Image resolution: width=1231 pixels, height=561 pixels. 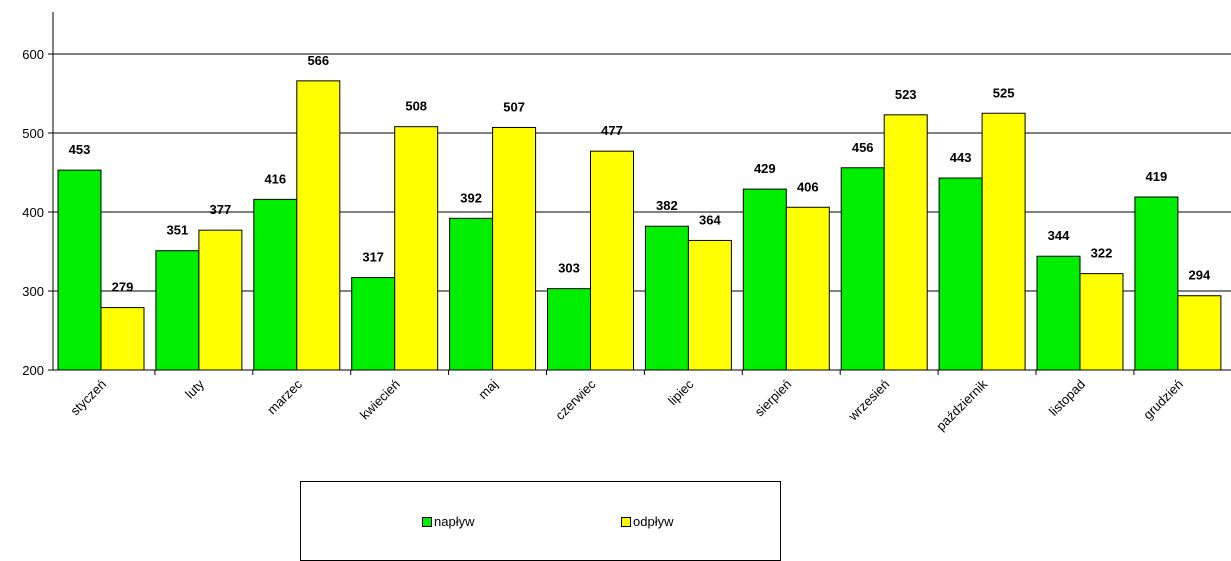 I want to click on data-label: 382, so click(x=667, y=205).